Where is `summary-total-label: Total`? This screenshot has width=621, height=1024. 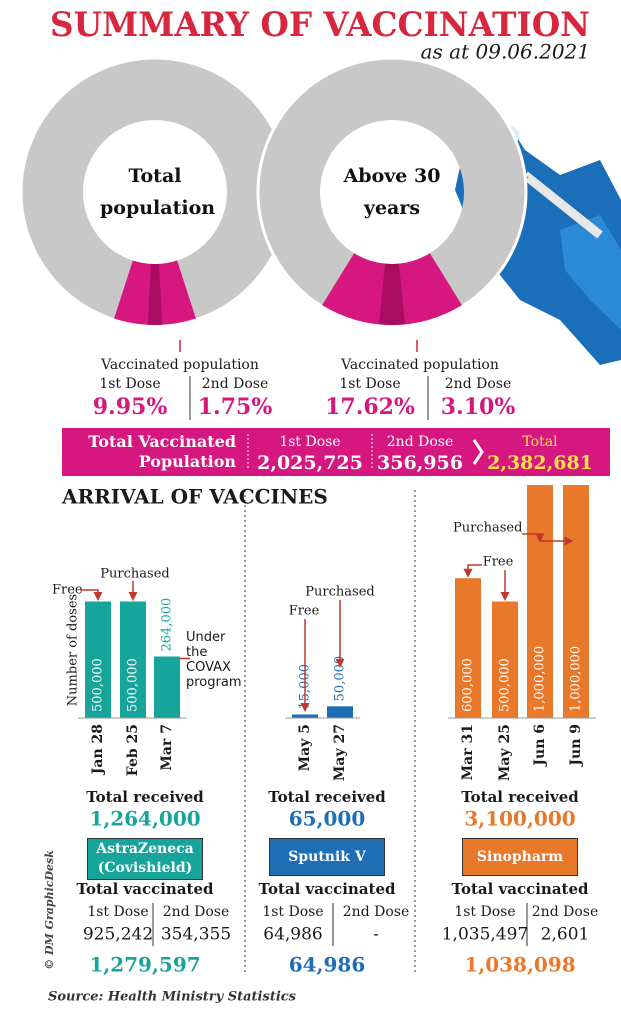 summary-total-label: Total is located at coordinates (540, 442).